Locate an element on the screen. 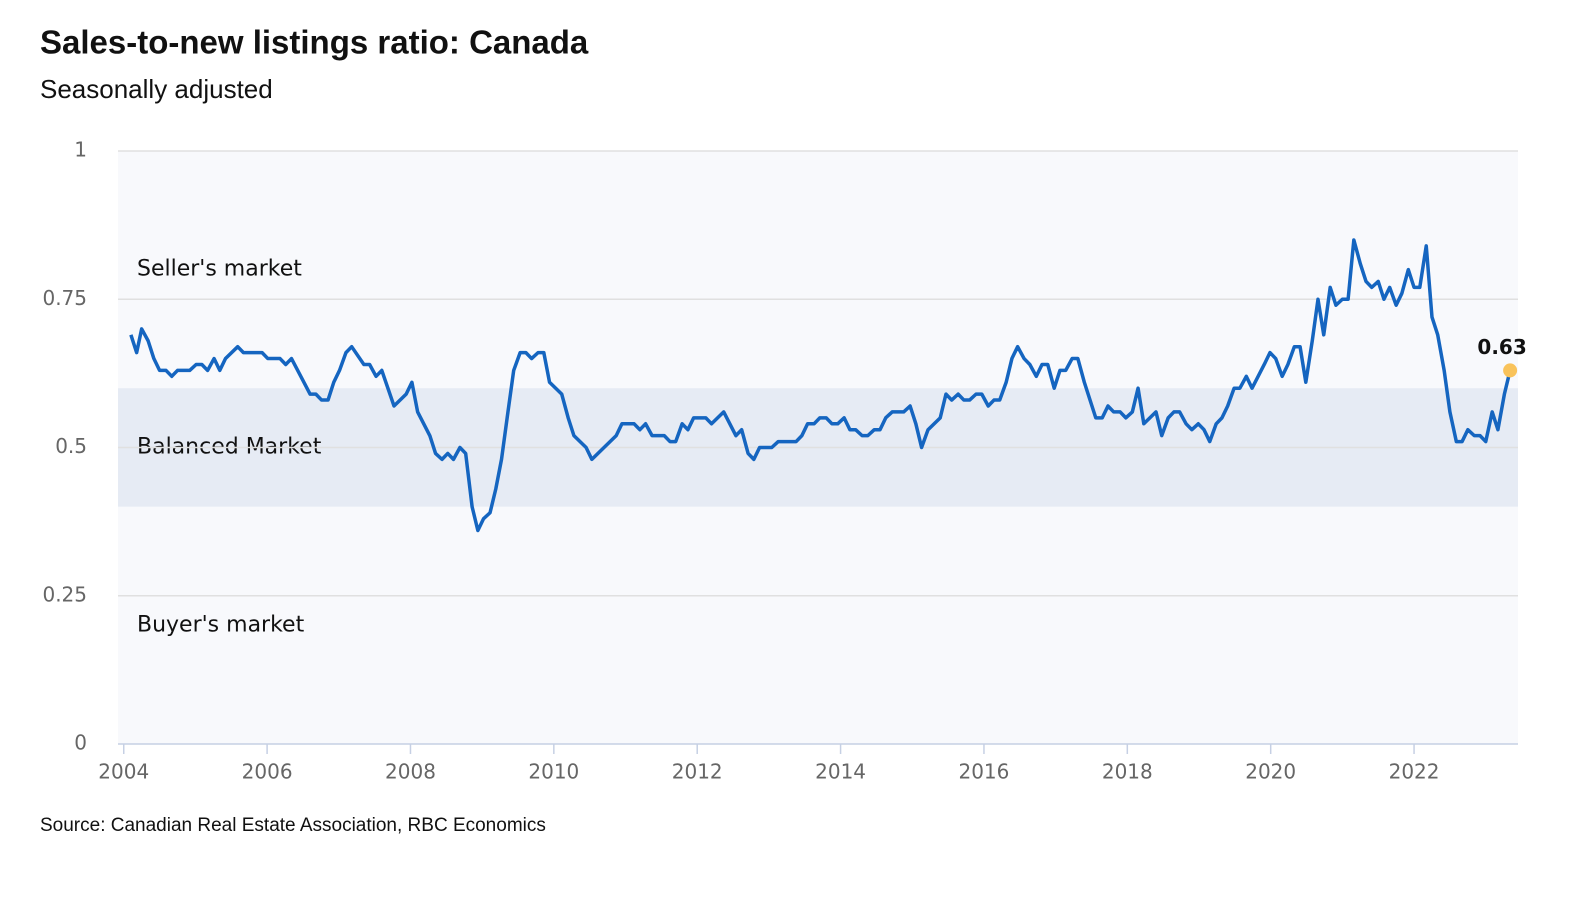 The height and width of the screenshot is (899, 1592). chart-subtitle: Seasonally adjusted is located at coordinates (156, 89).